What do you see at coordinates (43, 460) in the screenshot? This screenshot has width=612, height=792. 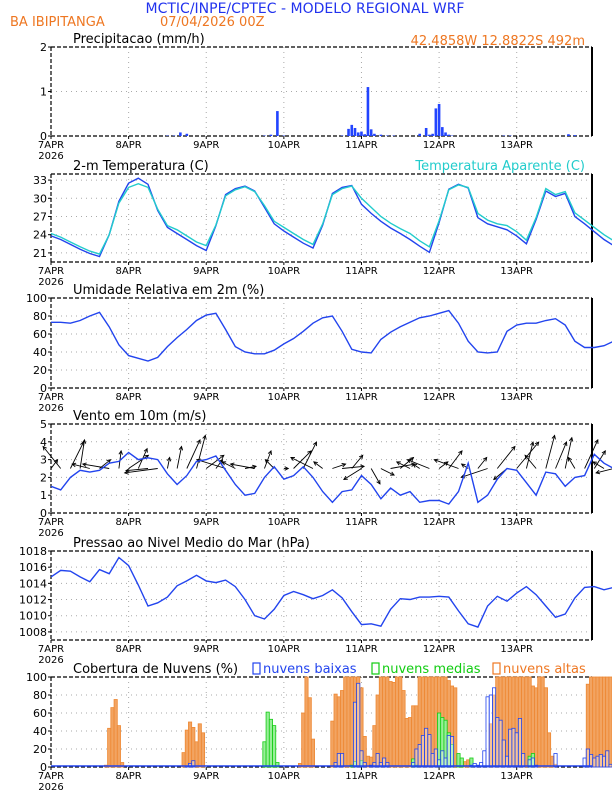 I see `y-tick-label: 3` at bounding box center [43, 460].